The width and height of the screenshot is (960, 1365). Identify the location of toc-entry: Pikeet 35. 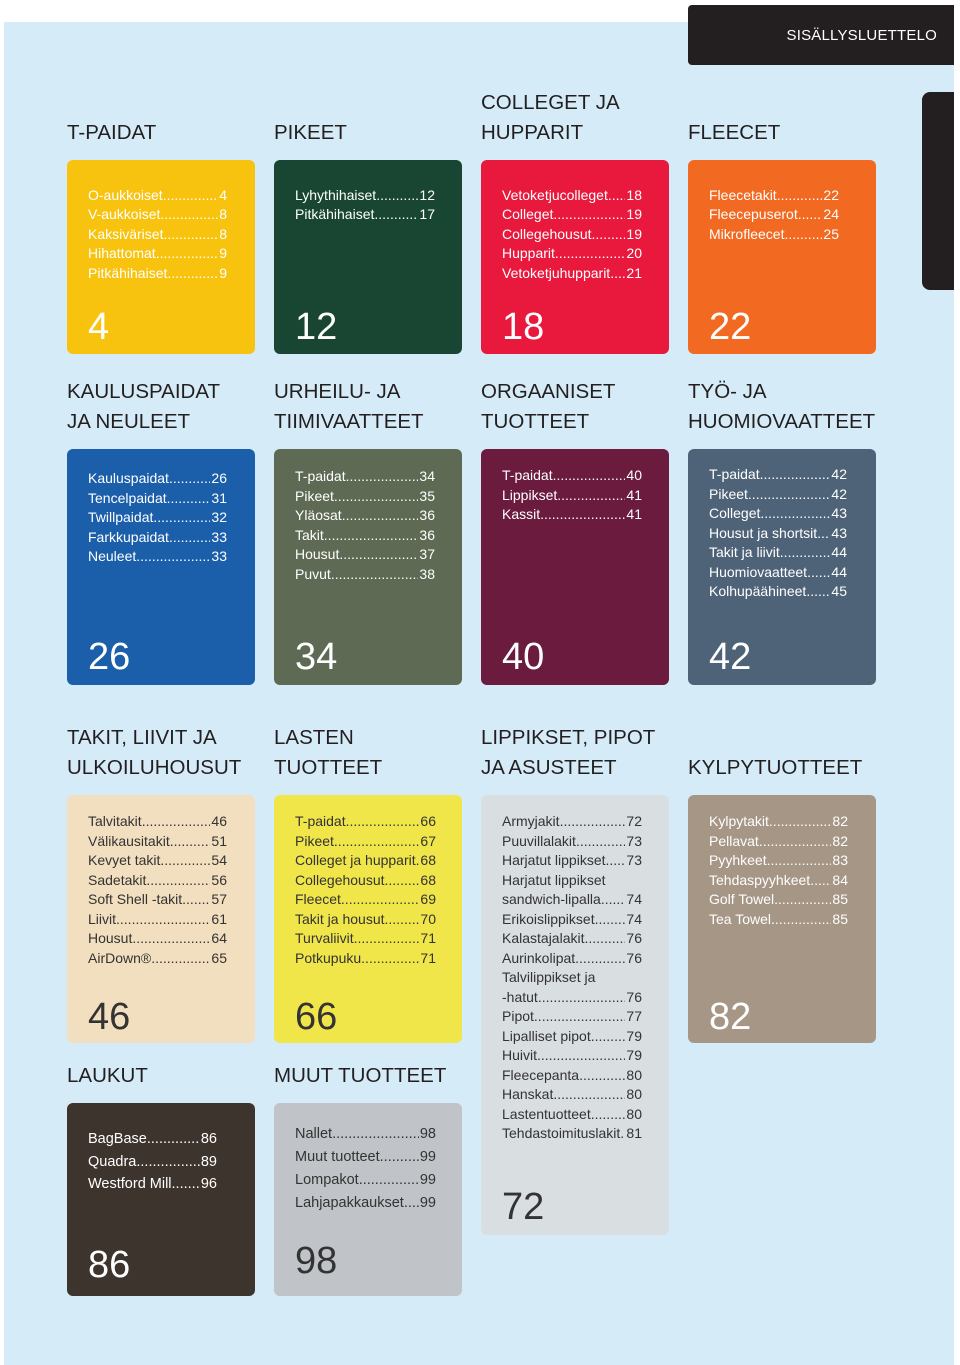
(365, 497).